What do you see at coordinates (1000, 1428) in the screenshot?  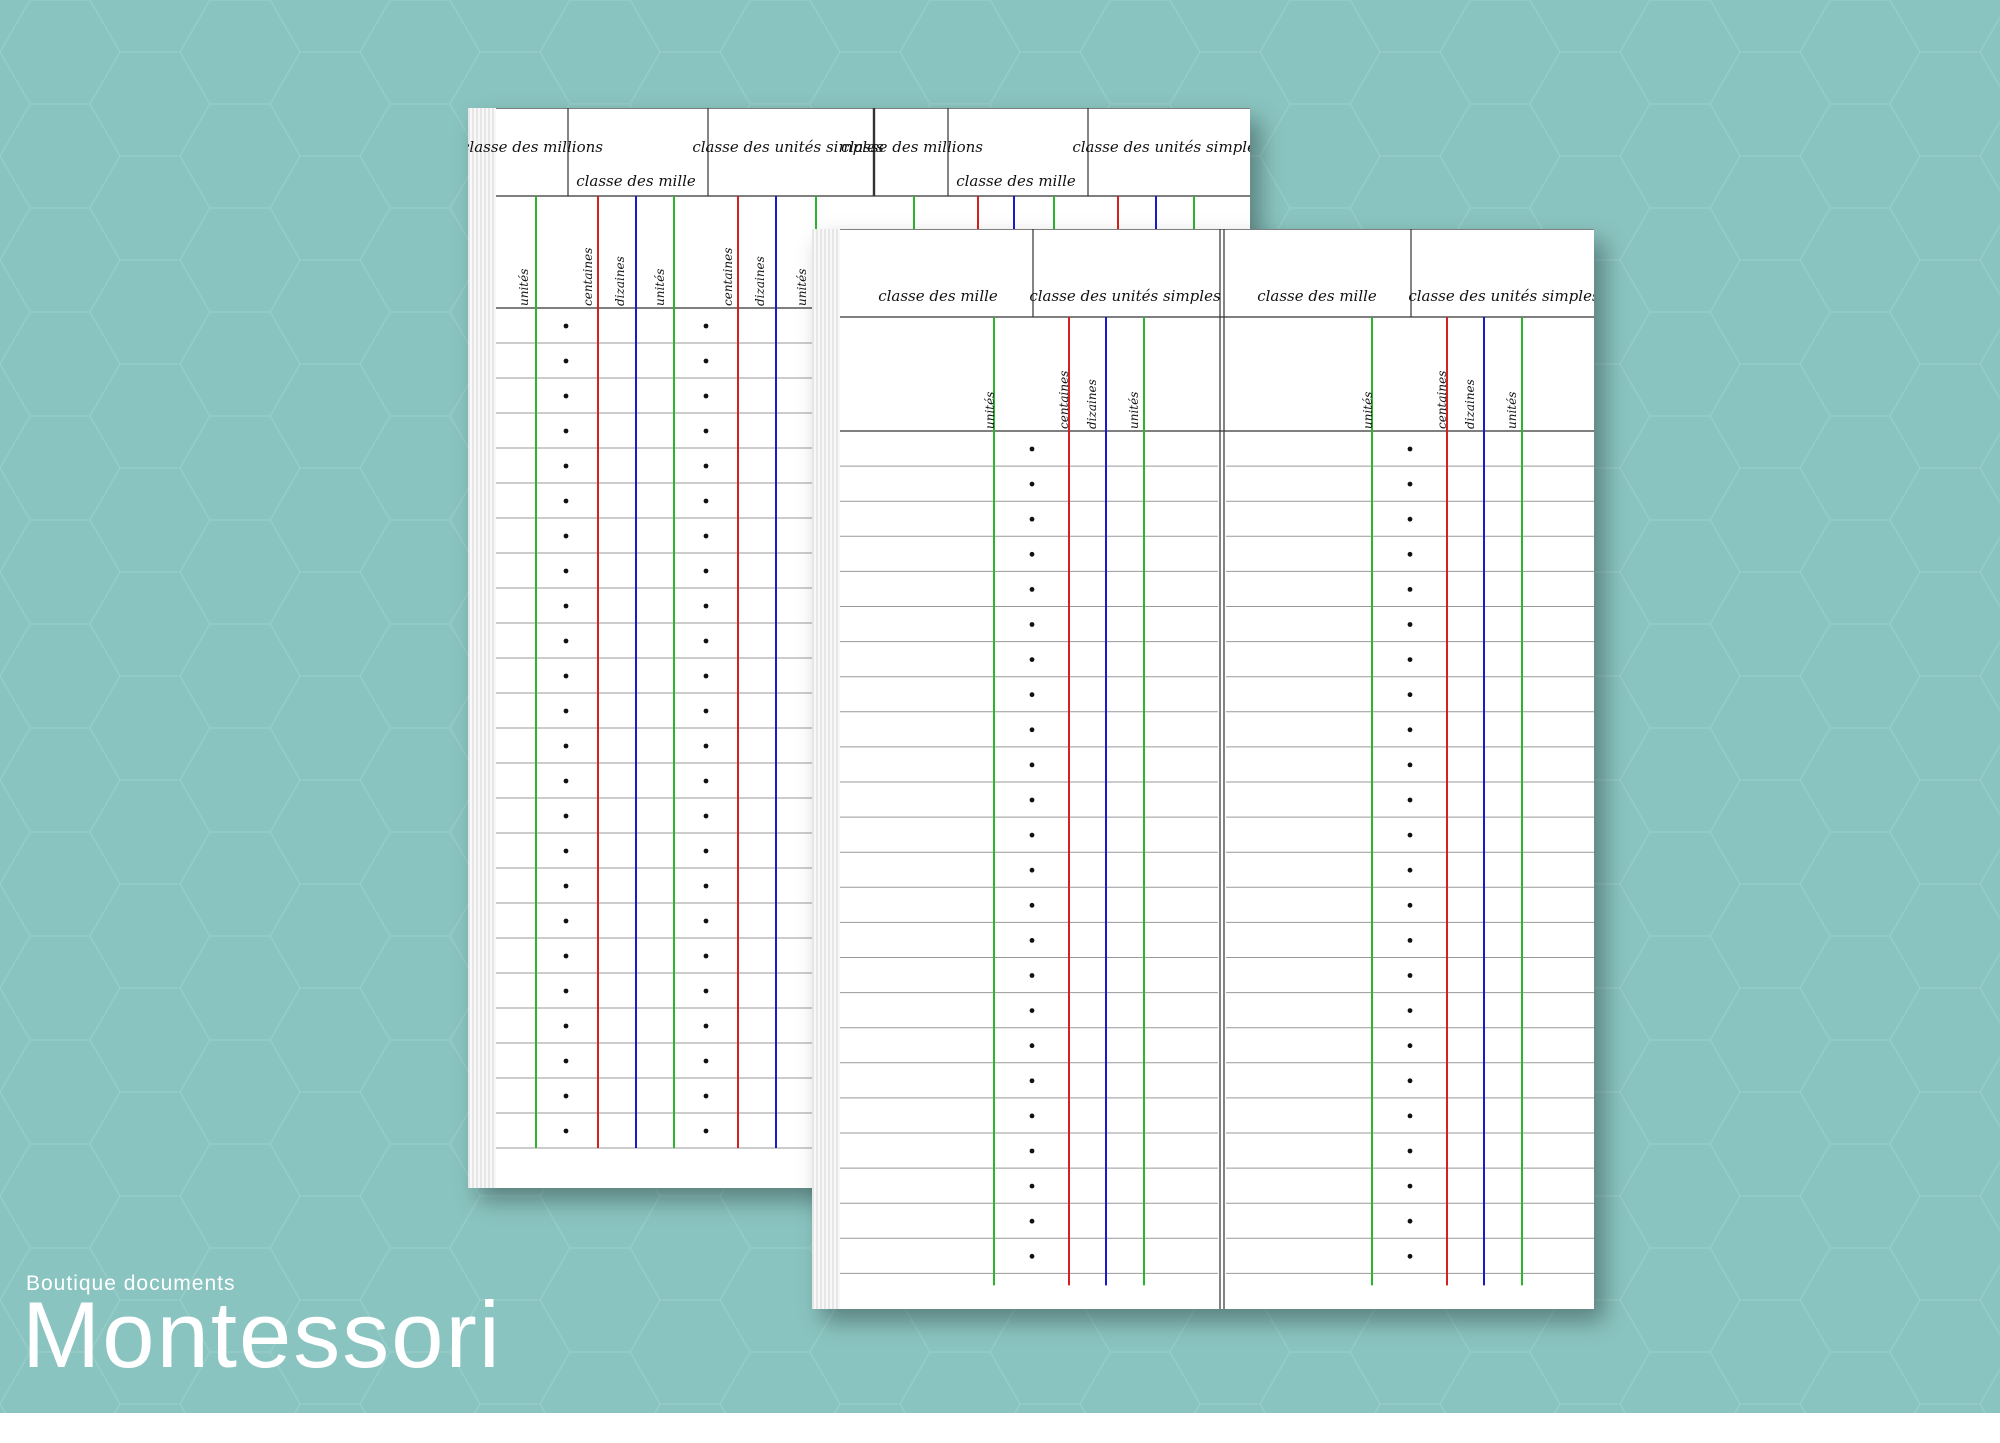 I see `bottom-margin` at bounding box center [1000, 1428].